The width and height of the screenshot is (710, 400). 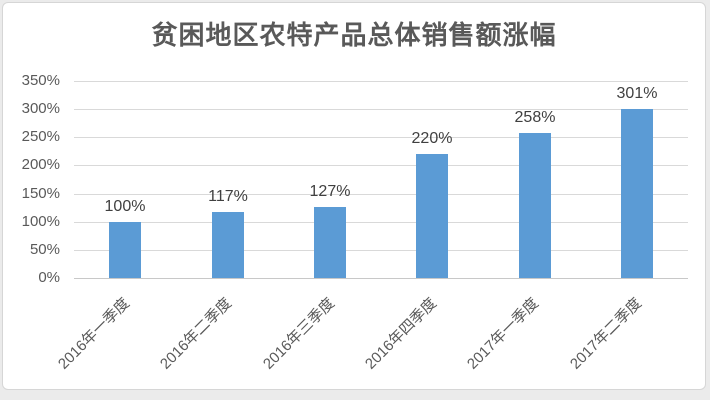 I want to click on bar-value-label: 100%, so click(x=125, y=206).